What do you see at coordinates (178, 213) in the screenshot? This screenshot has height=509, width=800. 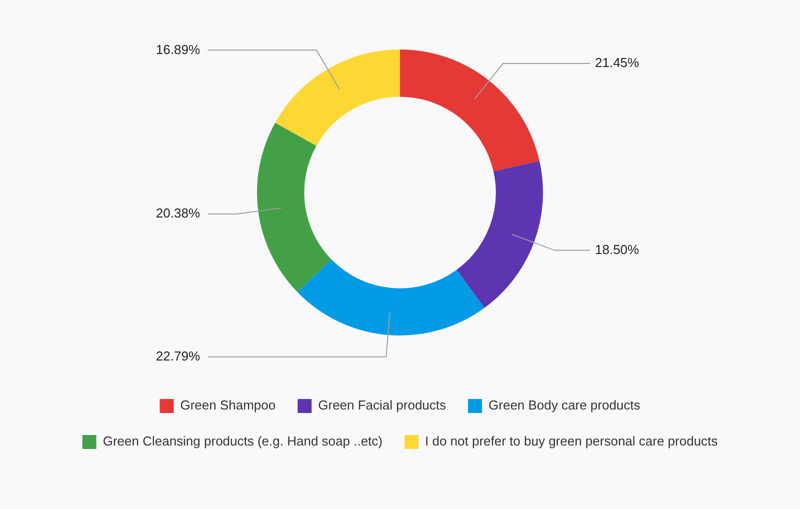 I see `data-label: 20.38%` at bounding box center [178, 213].